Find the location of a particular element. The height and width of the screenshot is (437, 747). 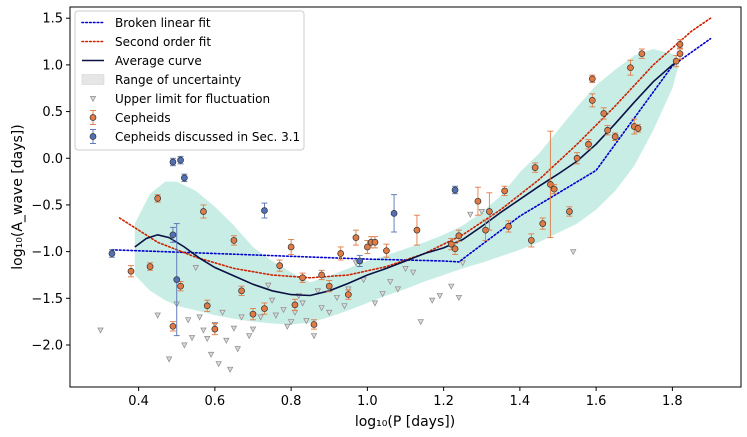

y-axis-label: log₁₀(A_wave [days]) is located at coordinates (18, 196).